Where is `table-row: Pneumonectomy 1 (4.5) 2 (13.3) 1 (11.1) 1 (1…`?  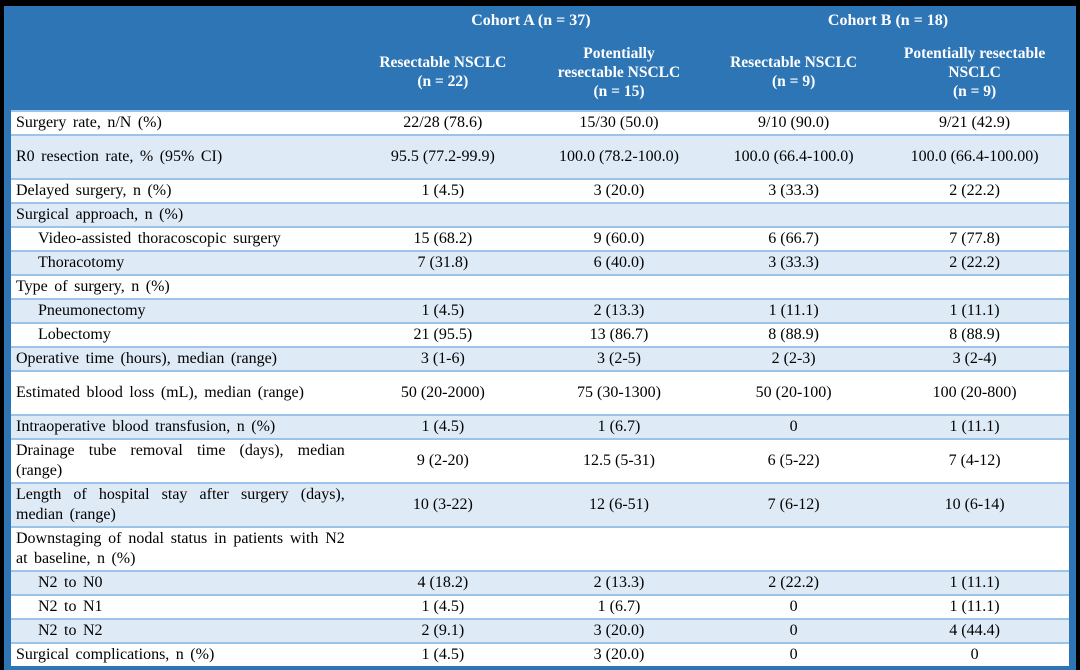 table-row: Pneumonectomy 1 (4.5) 2 (13.3) 1 (11.1) 1 (1… is located at coordinates (540, 310).